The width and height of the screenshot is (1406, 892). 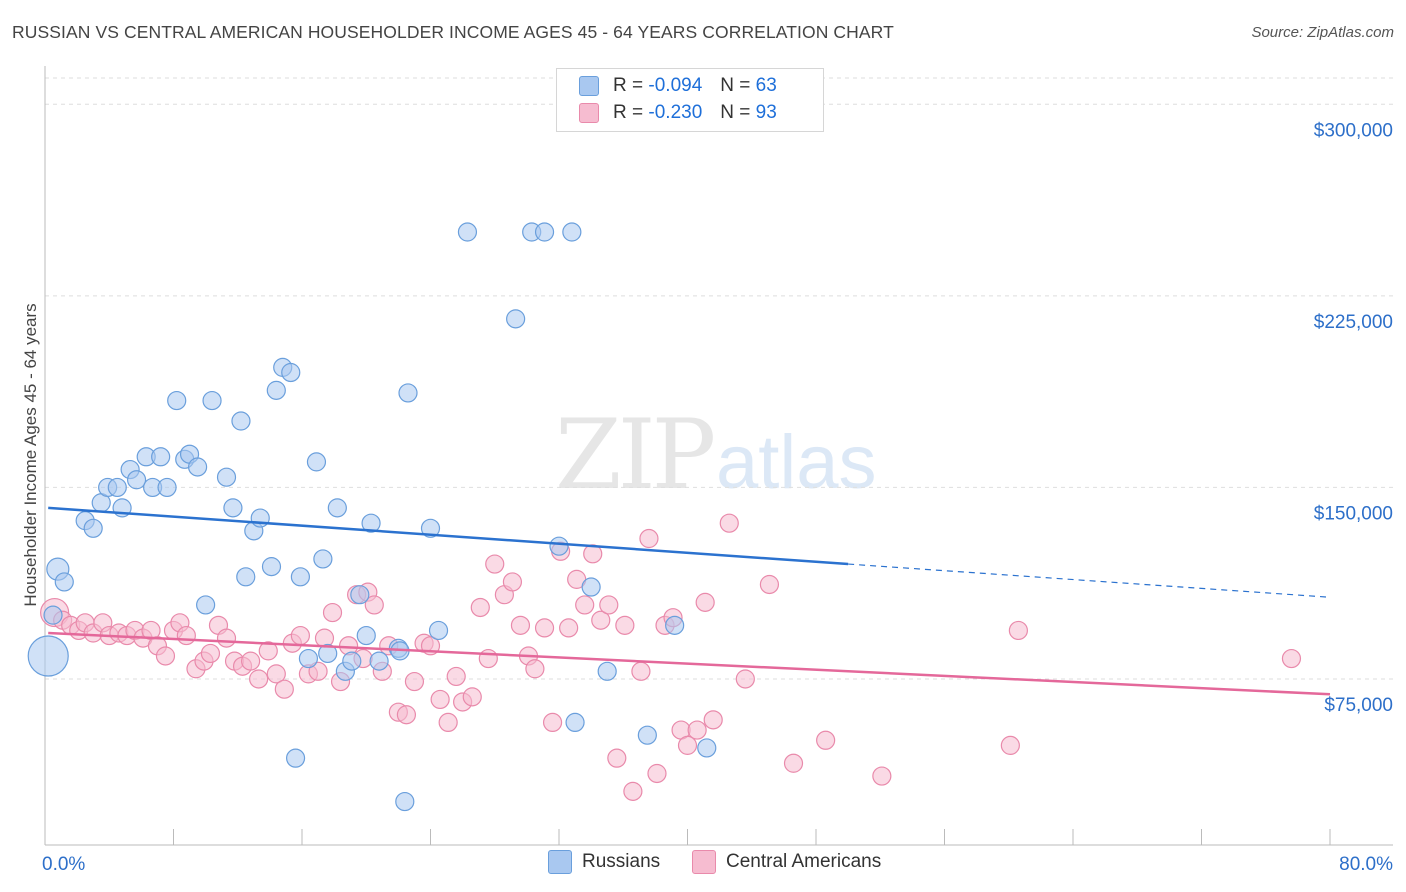 What do you see at coordinates (735, 85) in the screenshot?
I see `legend-n-label: N =` at bounding box center [735, 85].